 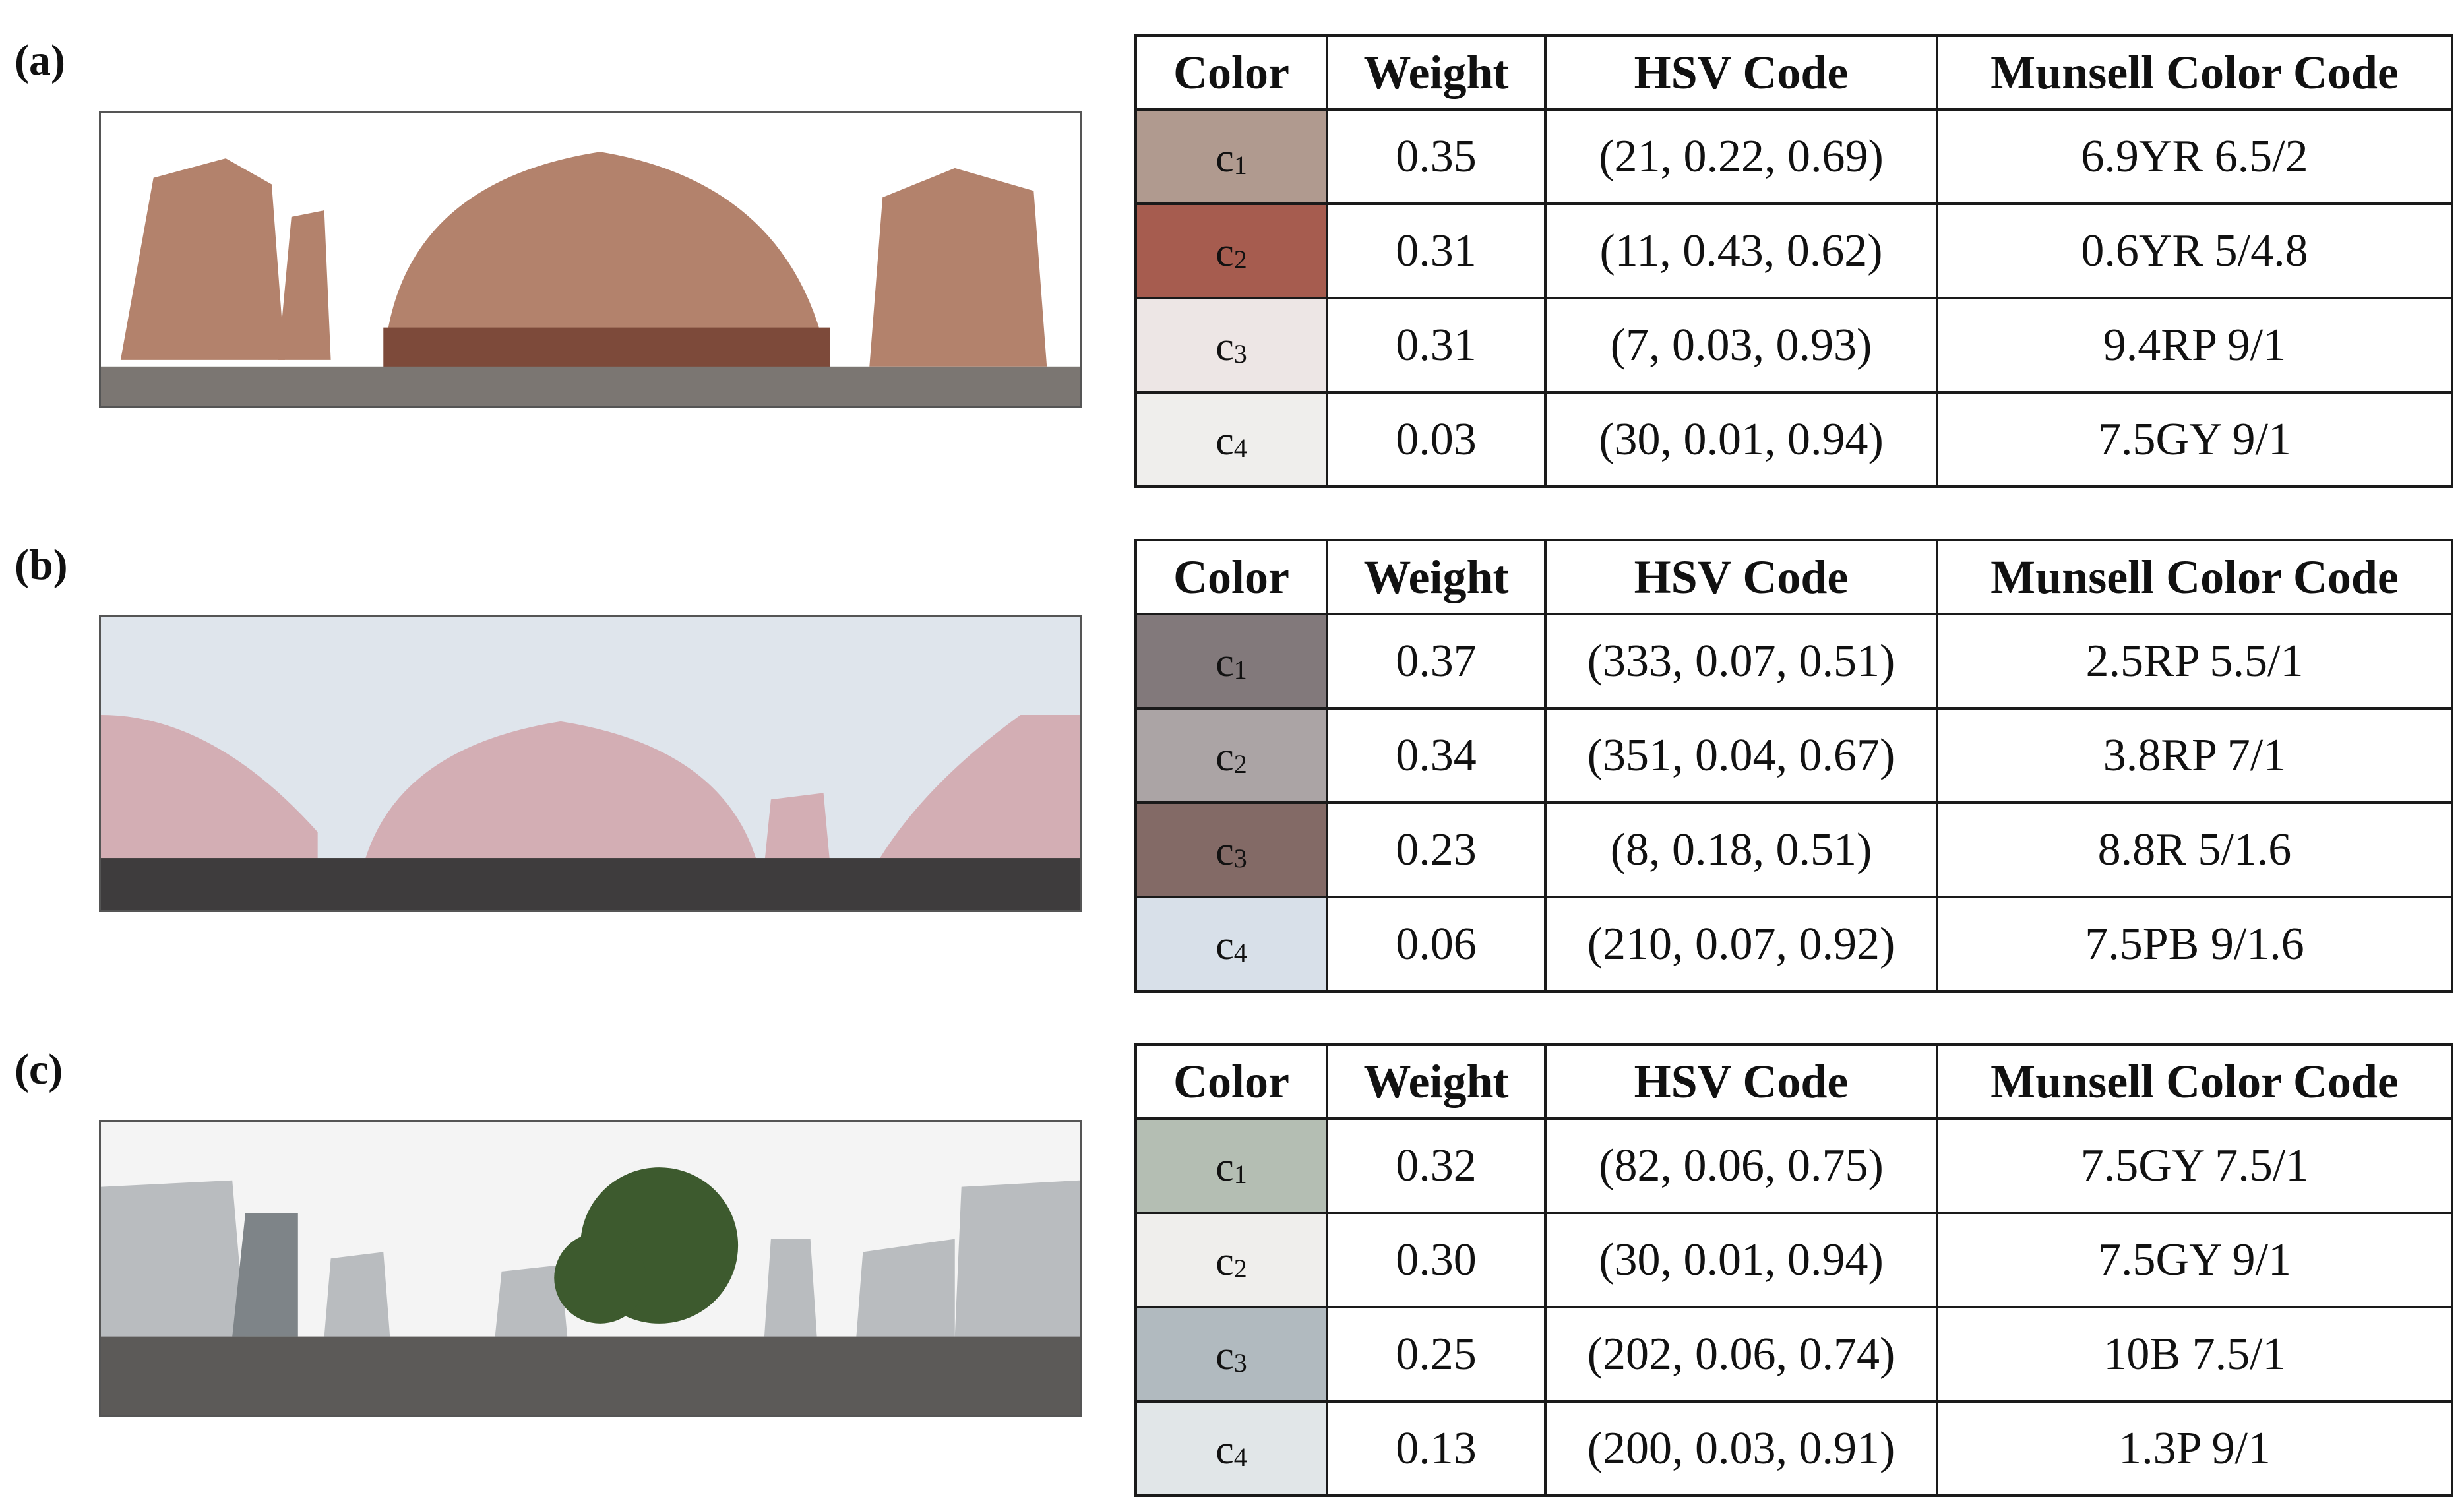 What do you see at coordinates (590, 884) in the screenshot?
I see `road` at bounding box center [590, 884].